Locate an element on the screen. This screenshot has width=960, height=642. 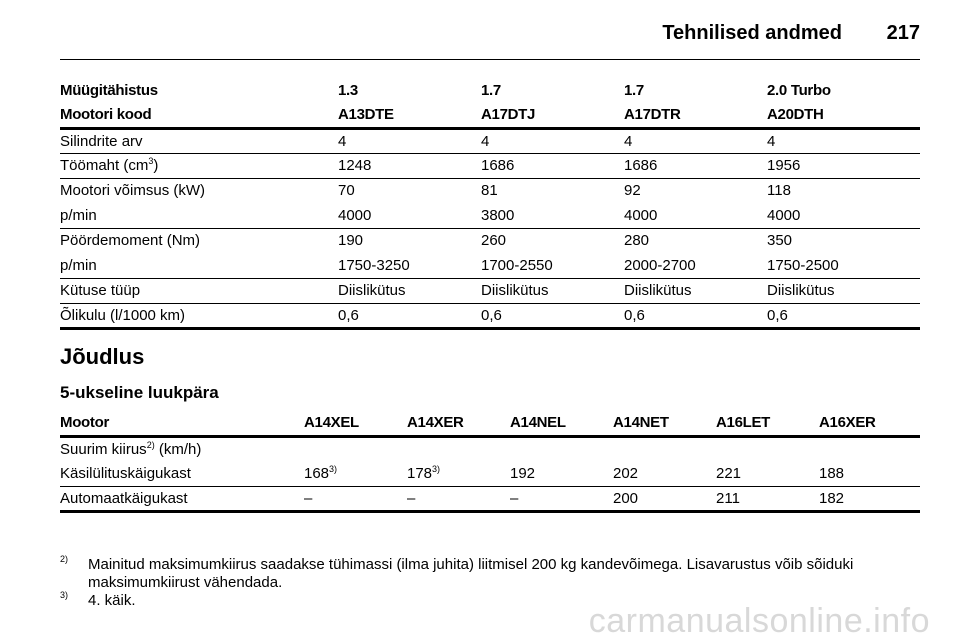
header-cell: Mootor is located at coordinates (182, 424).